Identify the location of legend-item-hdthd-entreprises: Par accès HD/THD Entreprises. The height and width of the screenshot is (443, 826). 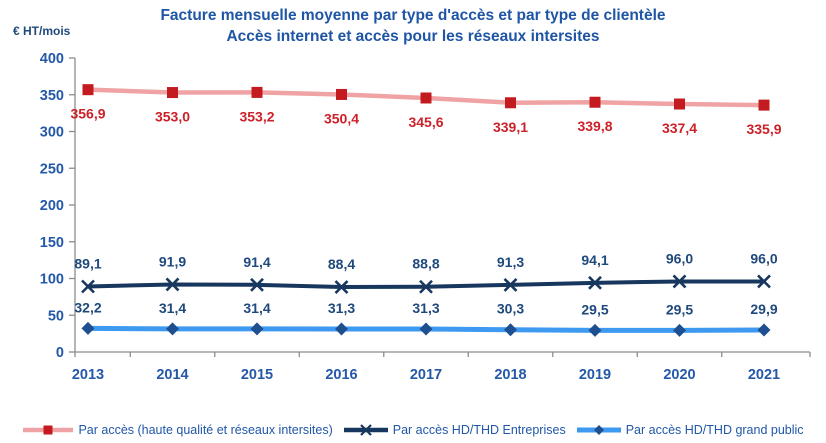
(454, 430).